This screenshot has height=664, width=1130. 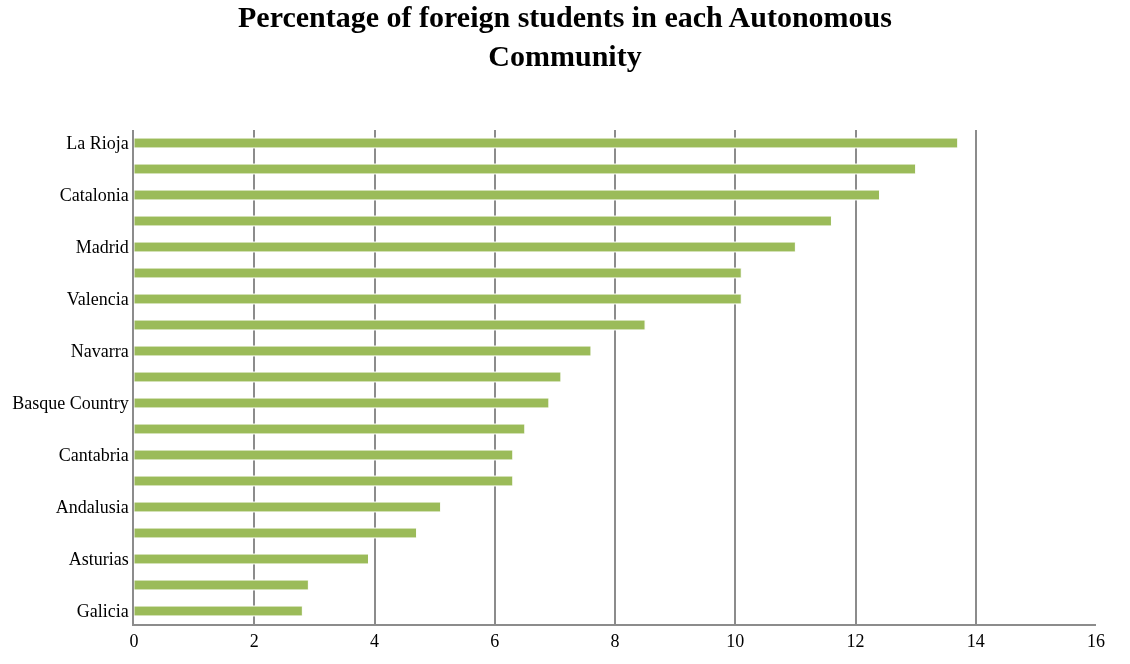 I want to click on y-tick-label: Galicia, so click(x=102, y=611).